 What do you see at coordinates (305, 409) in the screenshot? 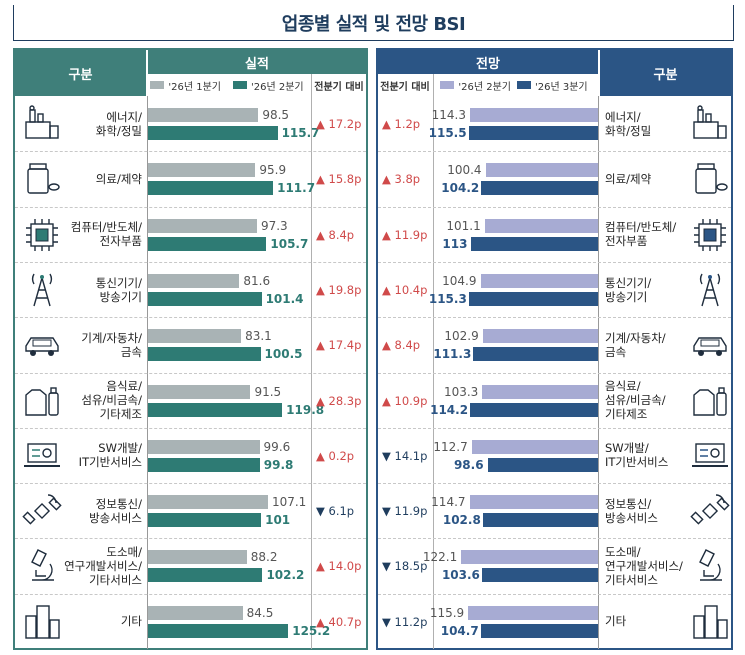
I see `actual-curr-value: 119.8` at bounding box center [305, 409].